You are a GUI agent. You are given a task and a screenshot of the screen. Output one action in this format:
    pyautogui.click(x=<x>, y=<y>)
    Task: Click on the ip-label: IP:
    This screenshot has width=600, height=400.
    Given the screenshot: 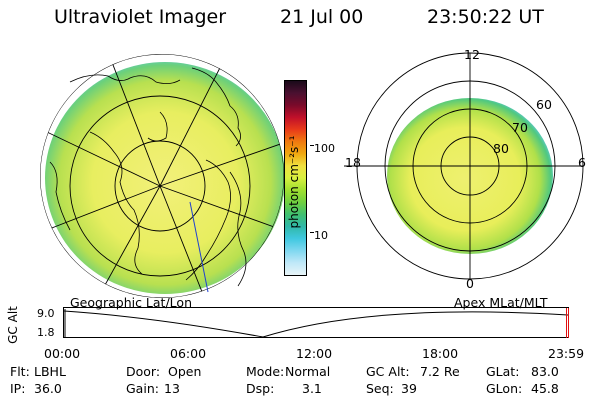 What is the action you would take?
    pyautogui.click(x=18, y=388)
    